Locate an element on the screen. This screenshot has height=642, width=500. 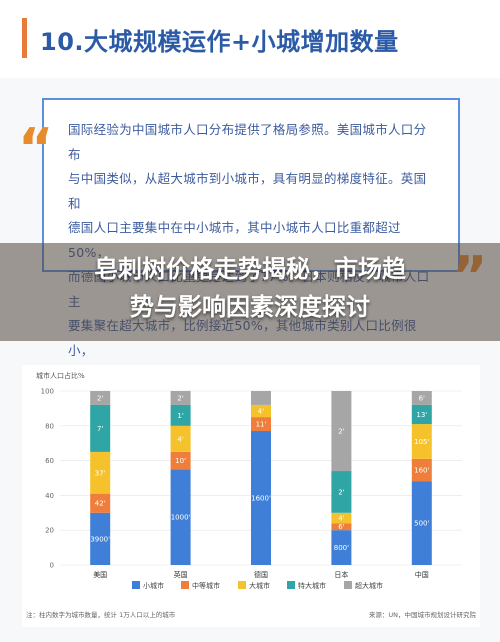
data-label: 42' is located at coordinates (100, 504).